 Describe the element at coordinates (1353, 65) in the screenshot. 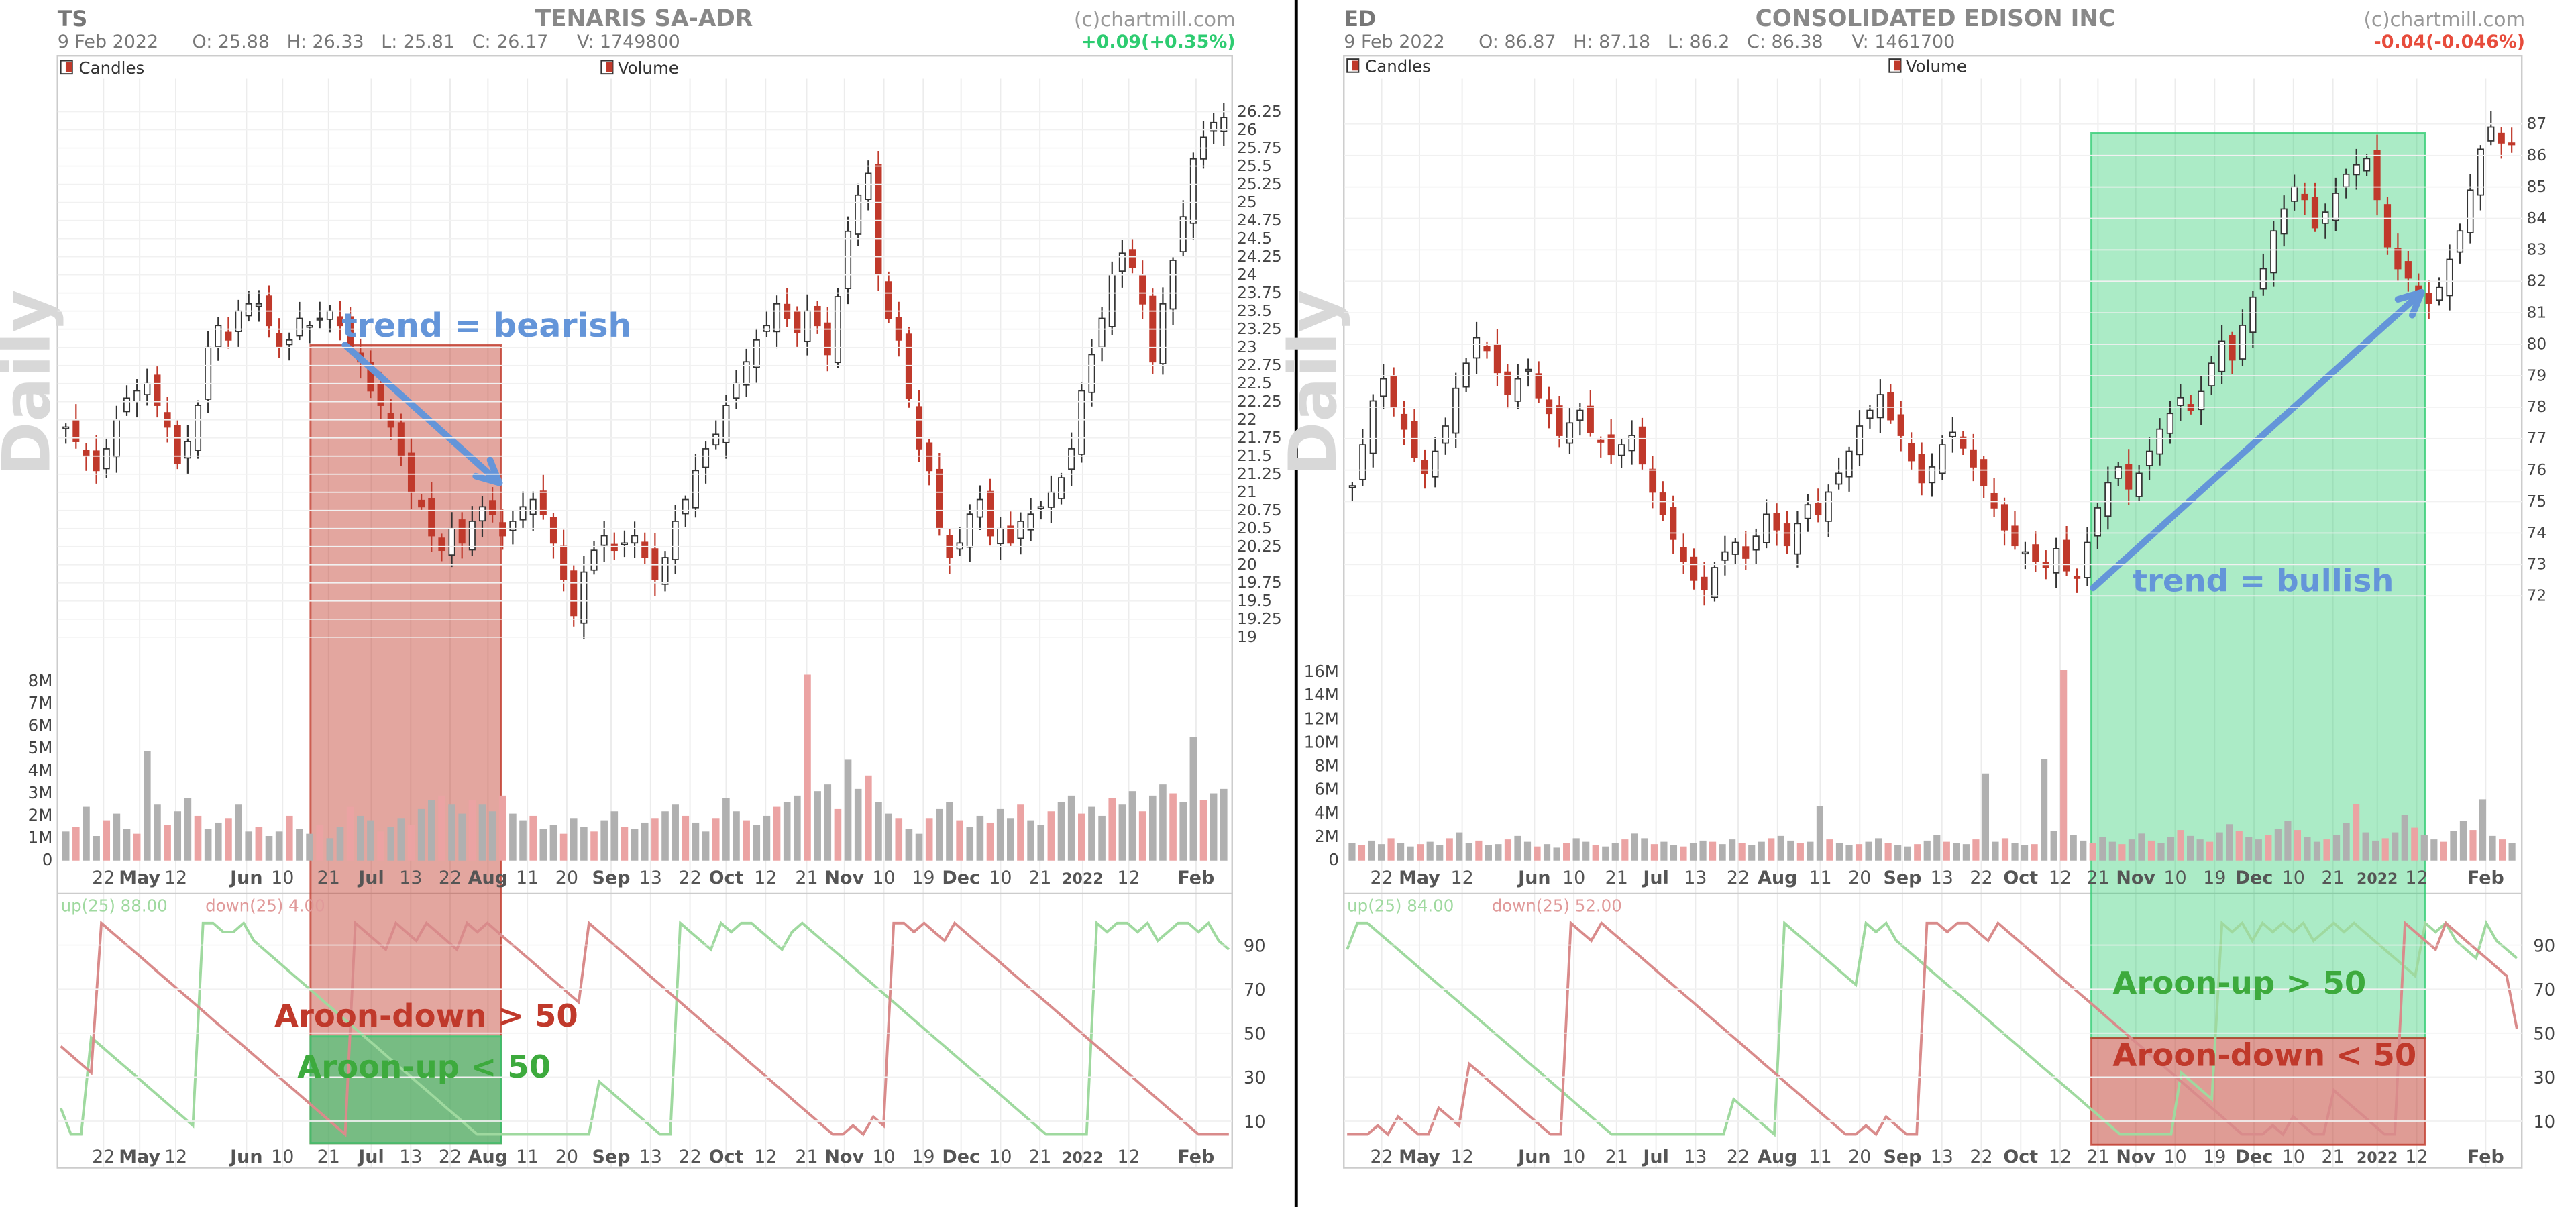

I see `candles-legend-icon` at that location.